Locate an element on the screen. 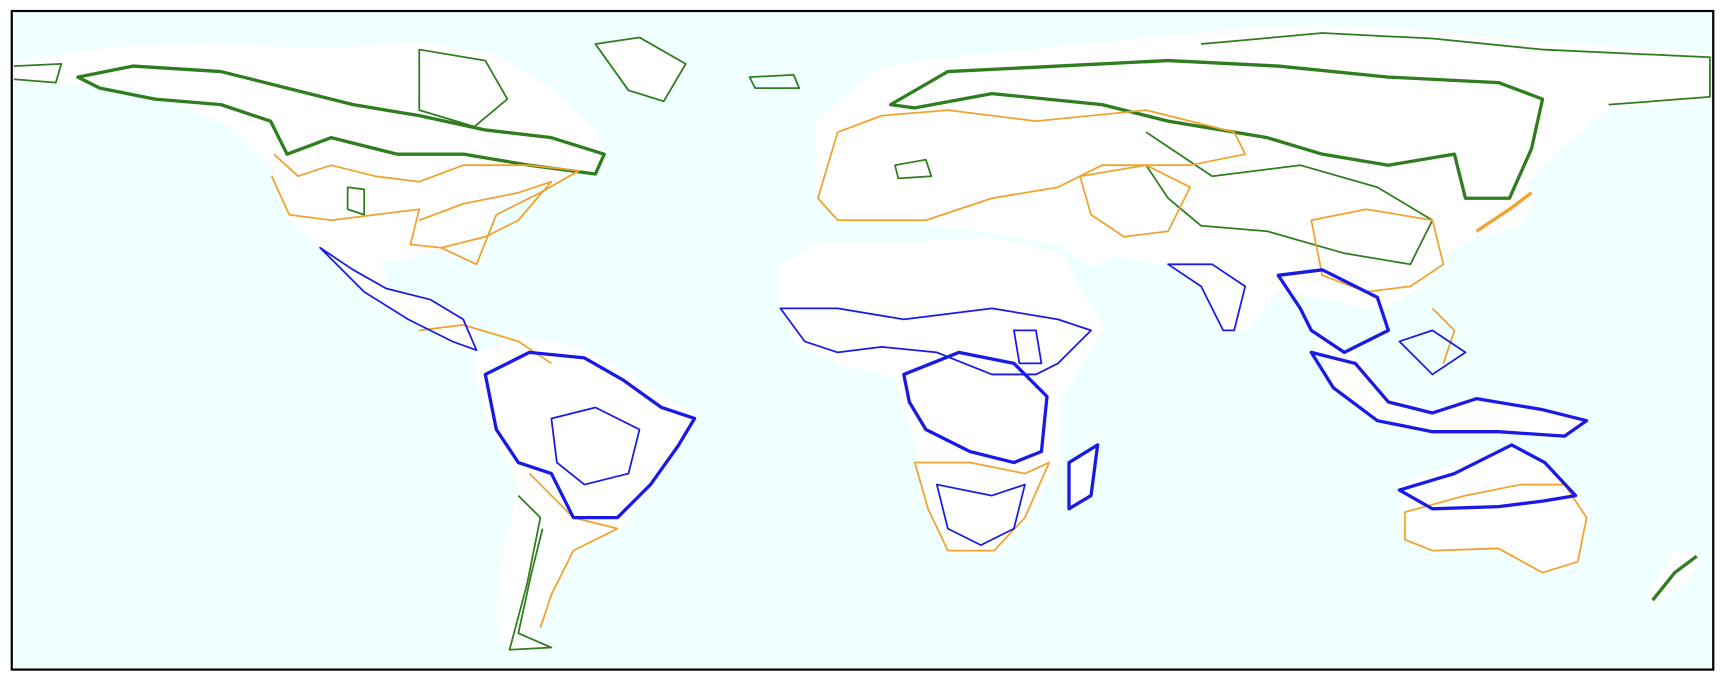  southeast-asia-islands is located at coordinates (1449, 383).